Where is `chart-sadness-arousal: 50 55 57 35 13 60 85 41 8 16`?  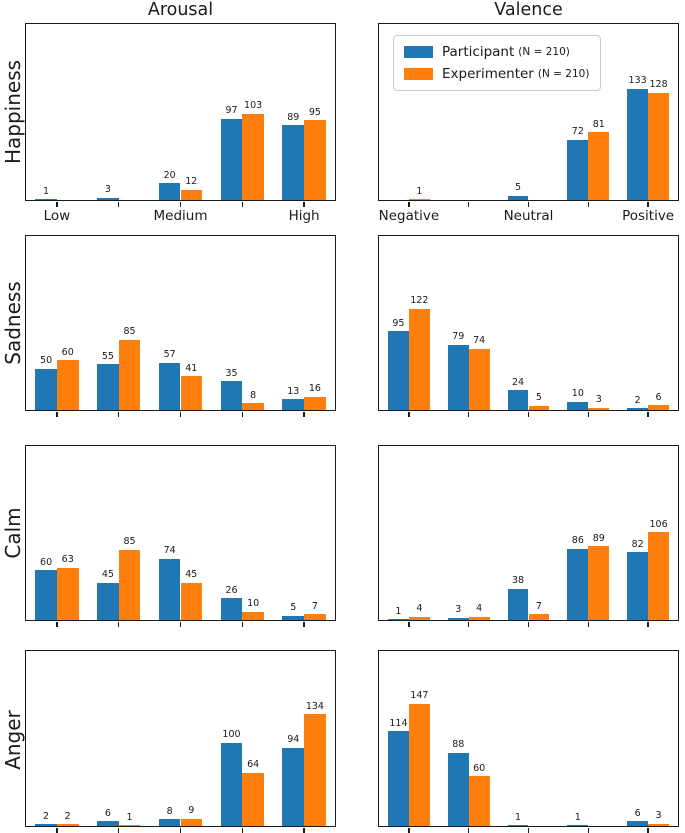 chart-sadness-arousal: 50 55 57 35 13 60 85 41 8 16 is located at coordinates (180, 326).